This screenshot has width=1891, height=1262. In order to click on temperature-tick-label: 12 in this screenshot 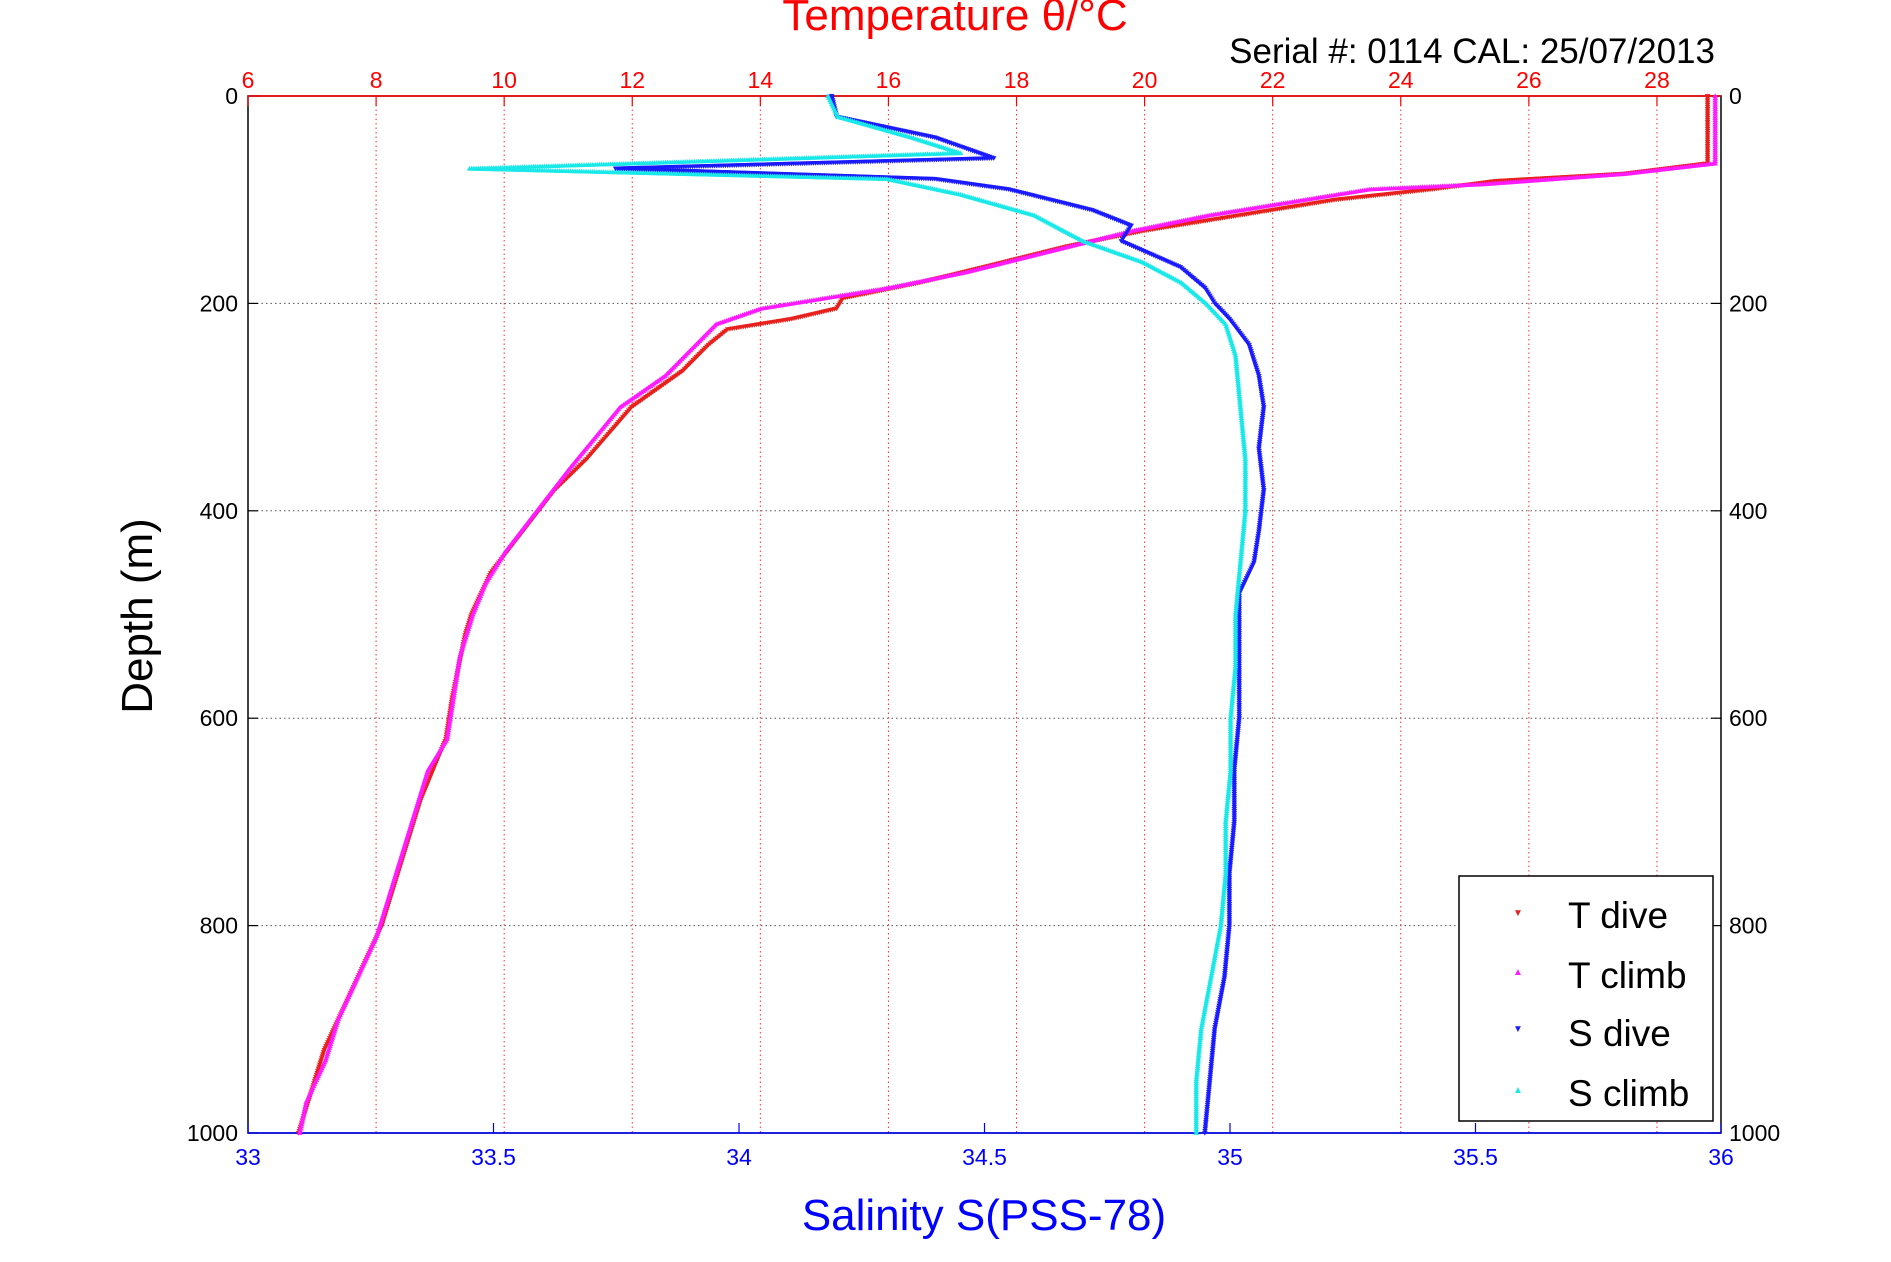, I will do `click(632, 80)`.